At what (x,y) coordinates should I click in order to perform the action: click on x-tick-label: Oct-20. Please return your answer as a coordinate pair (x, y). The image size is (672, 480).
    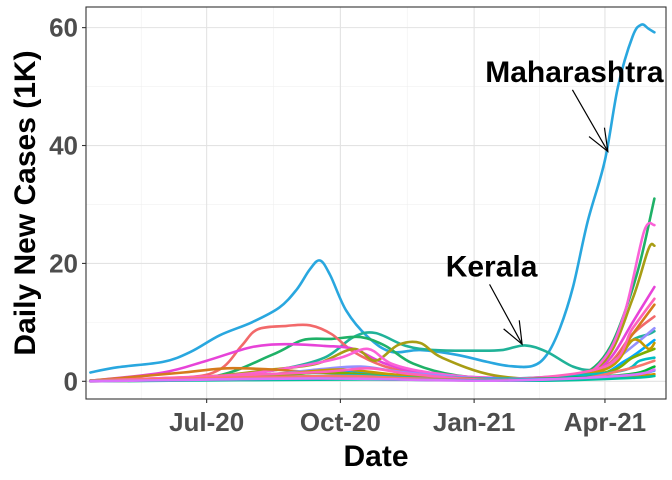
    Looking at the image, I should click on (340, 422).